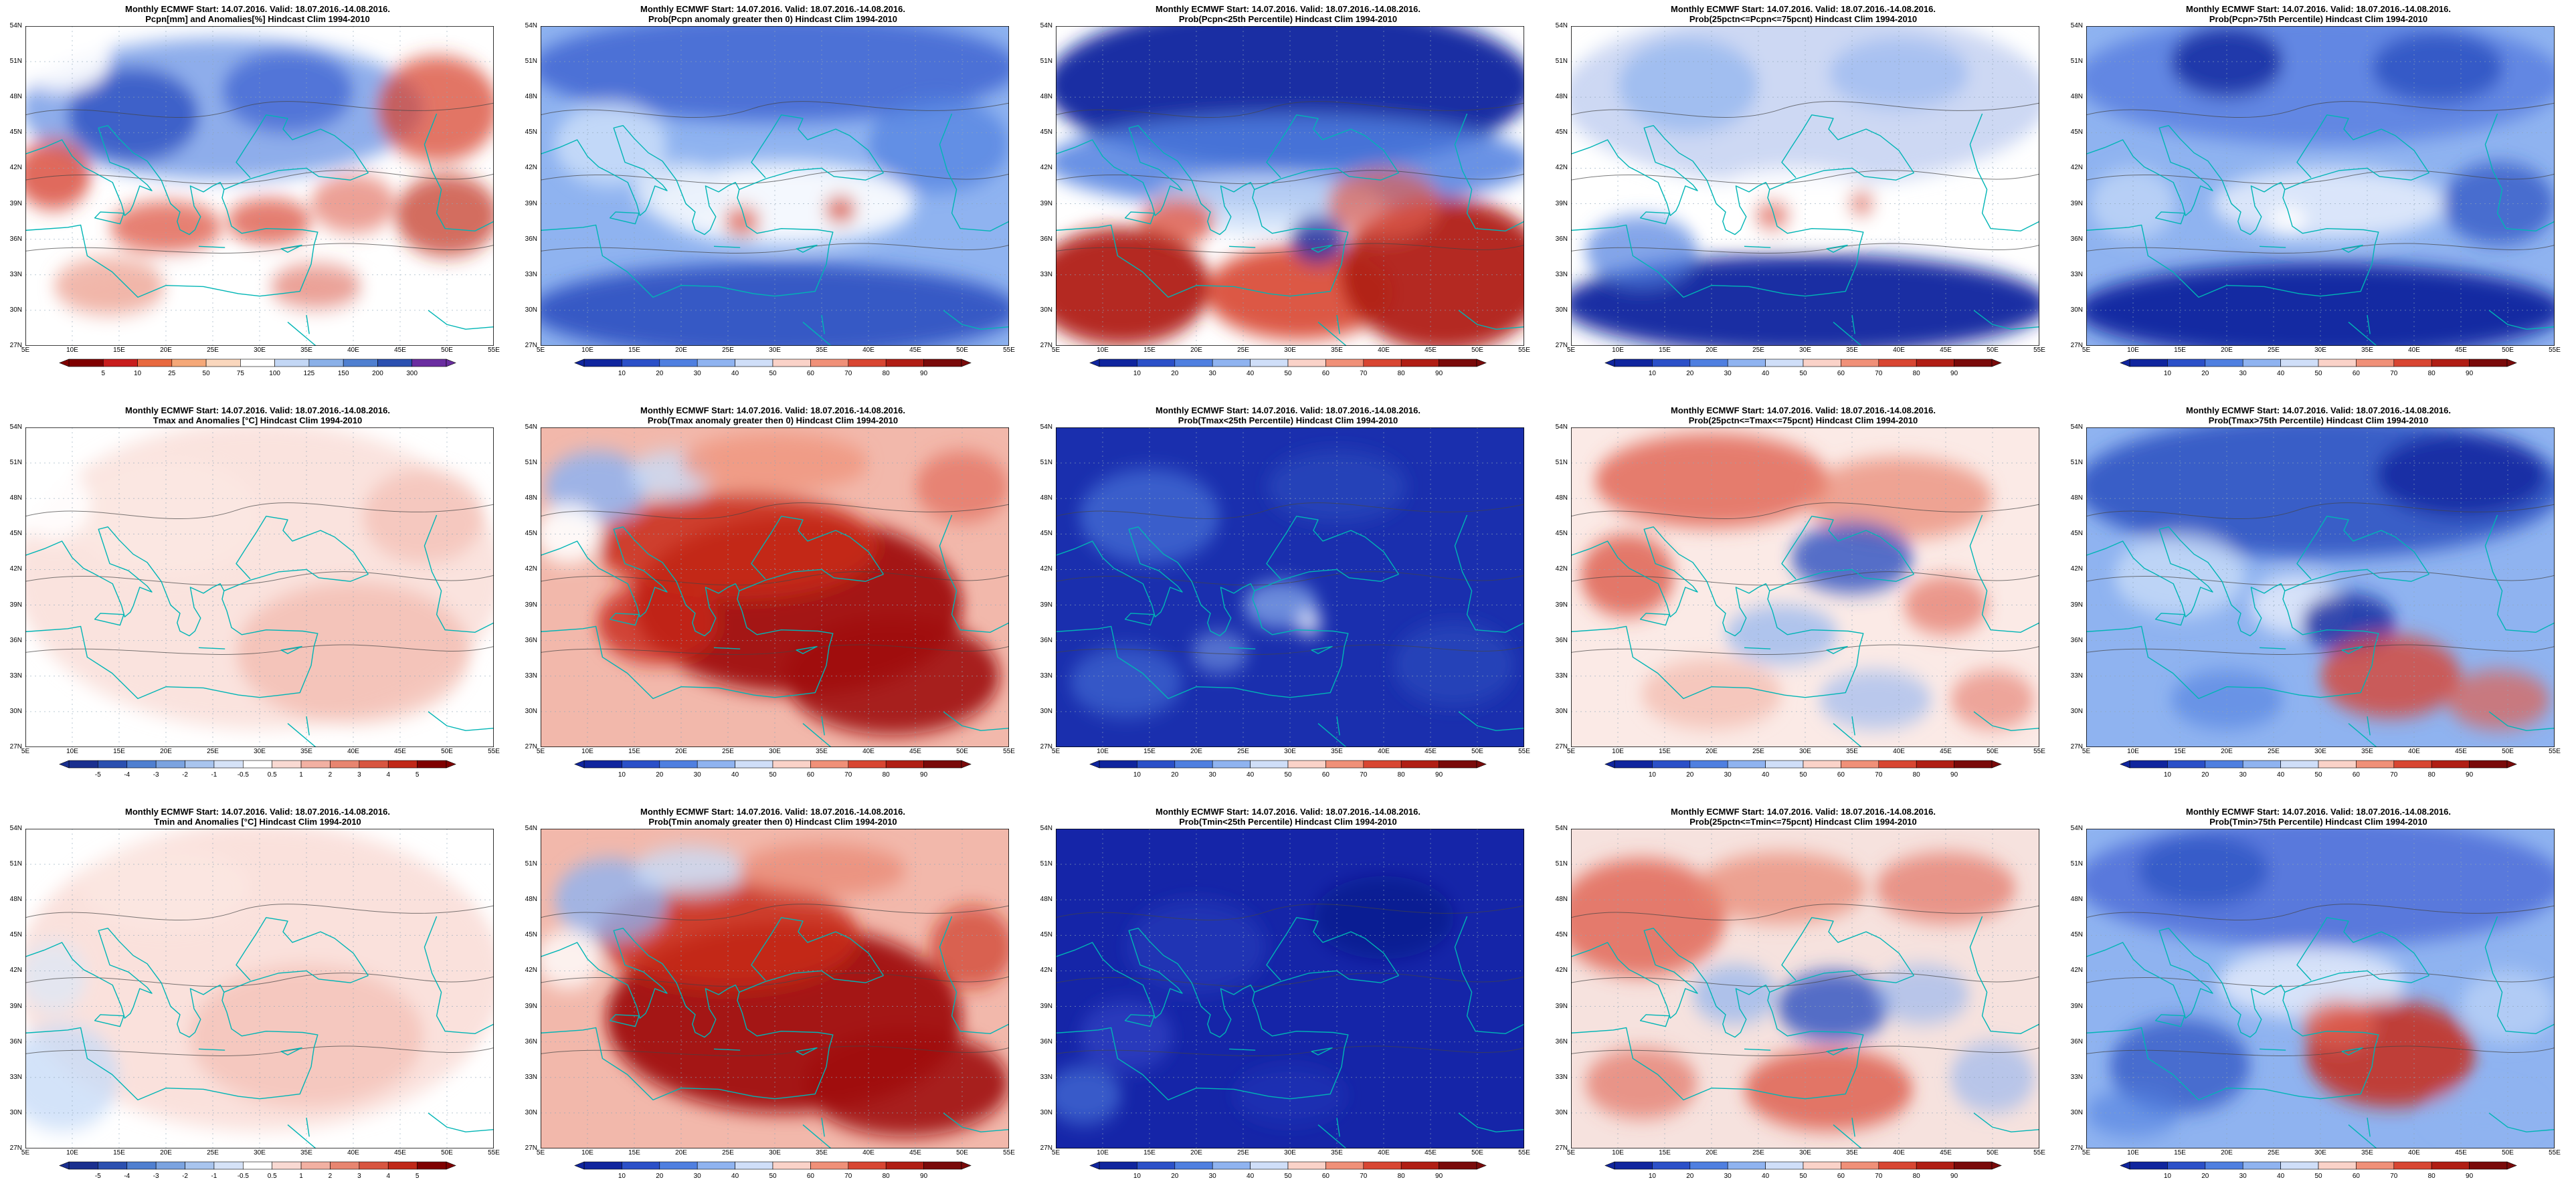 Image resolution: width=2576 pixels, height=1204 pixels. What do you see at coordinates (172, 373) in the screenshot?
I see `colorbar-tick-label: 25` at bounding box center [172, 373].